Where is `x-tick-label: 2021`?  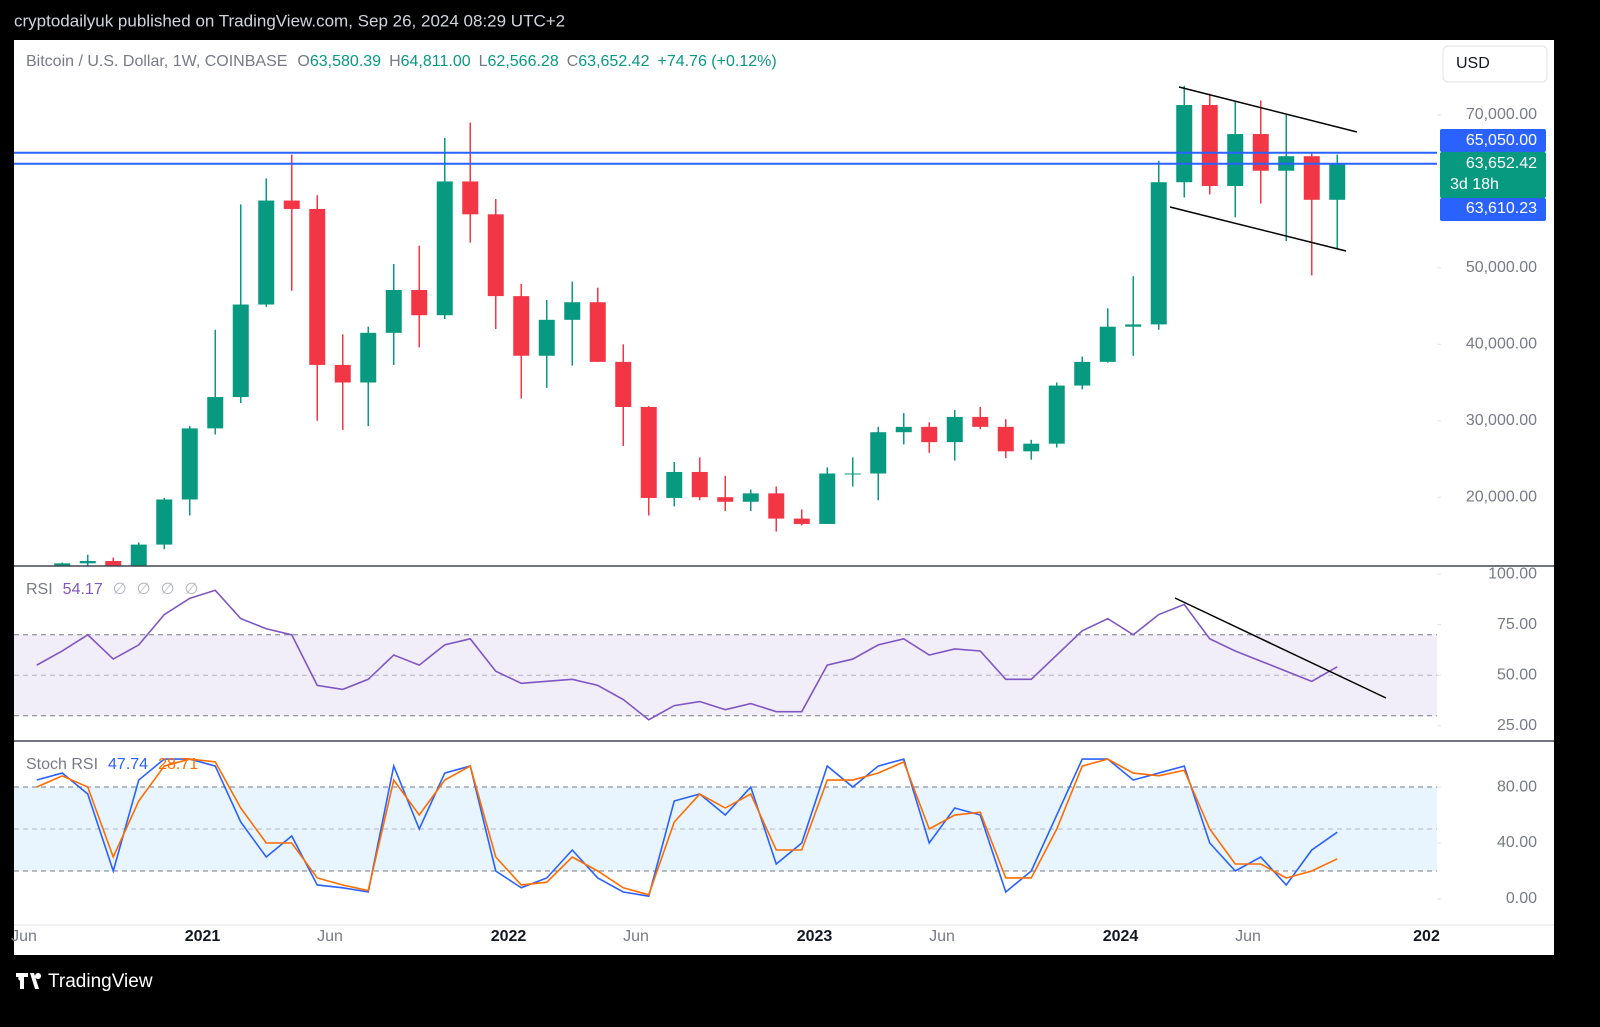
x-tick-label: 2021 is located at coordinates (203, 936).